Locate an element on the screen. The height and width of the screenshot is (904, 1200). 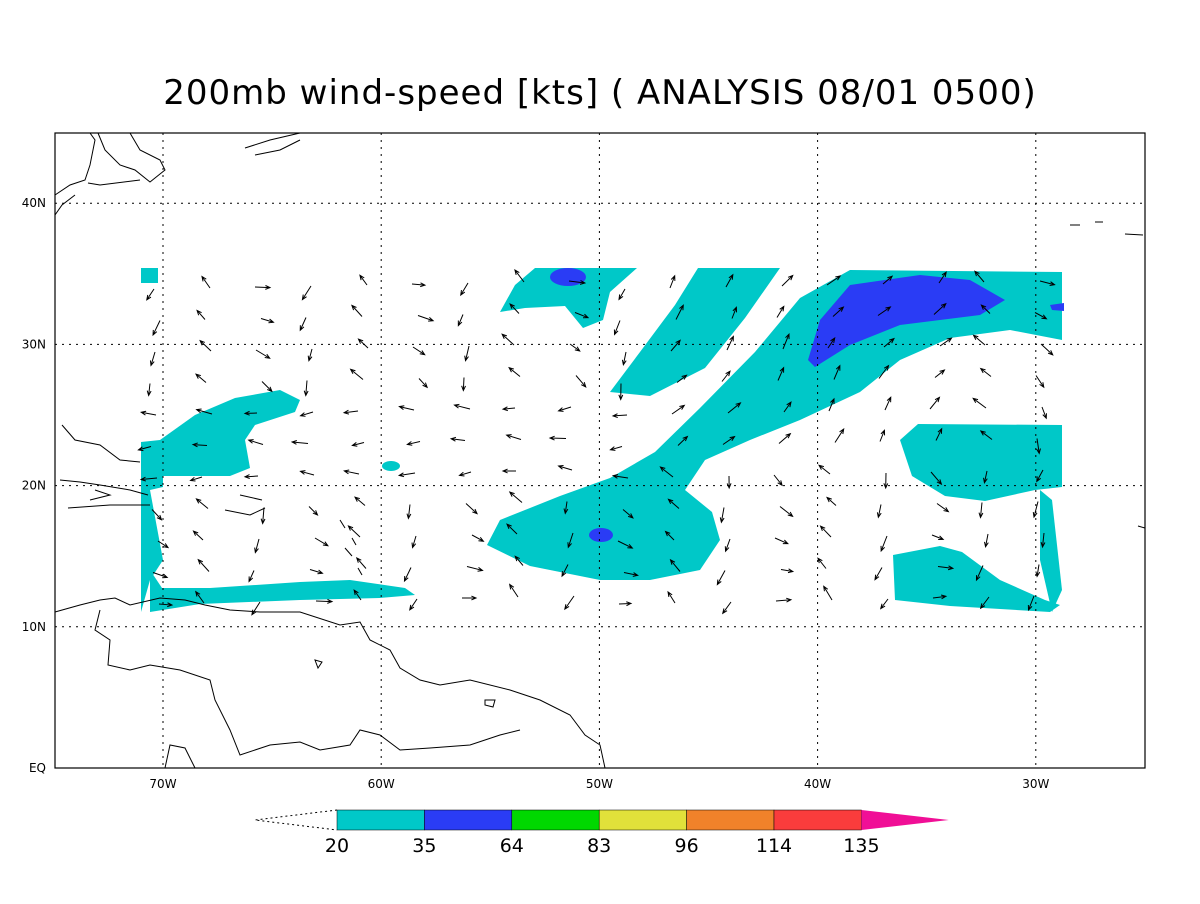
lat-label: 20N is located at coordinates (34, 486).